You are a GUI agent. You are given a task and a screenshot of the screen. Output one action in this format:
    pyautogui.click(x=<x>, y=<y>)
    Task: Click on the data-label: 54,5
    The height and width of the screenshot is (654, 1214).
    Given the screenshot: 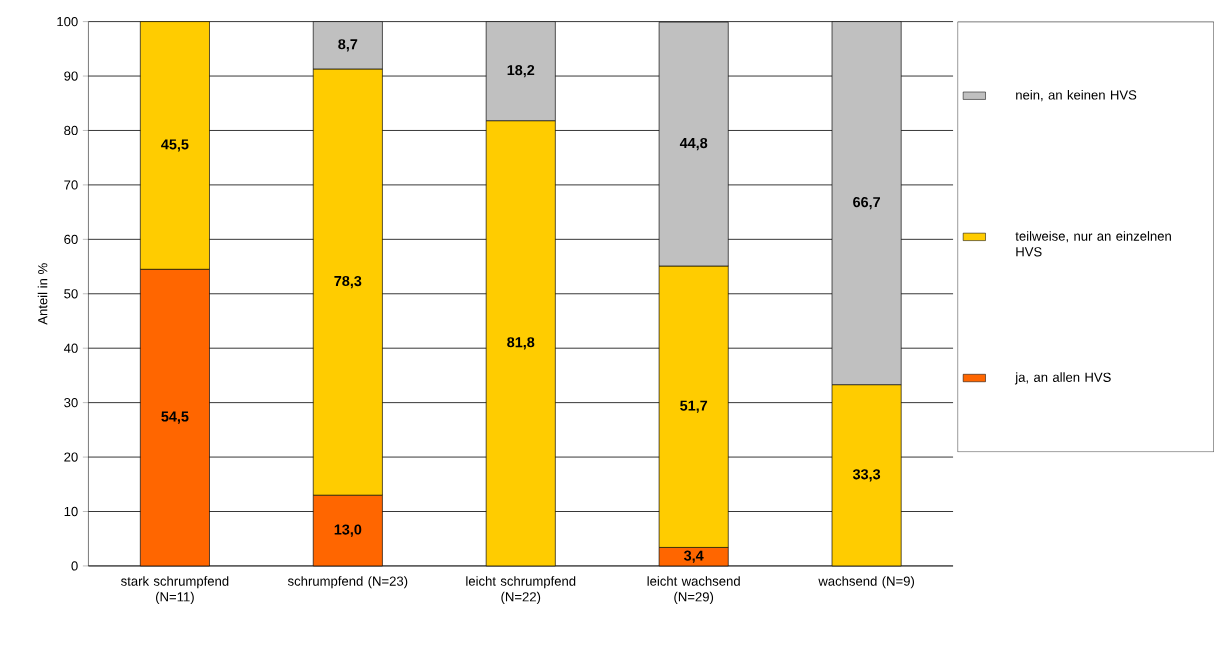 What is the action you would take?
    pyautogui.click(x=175, y=417)
    